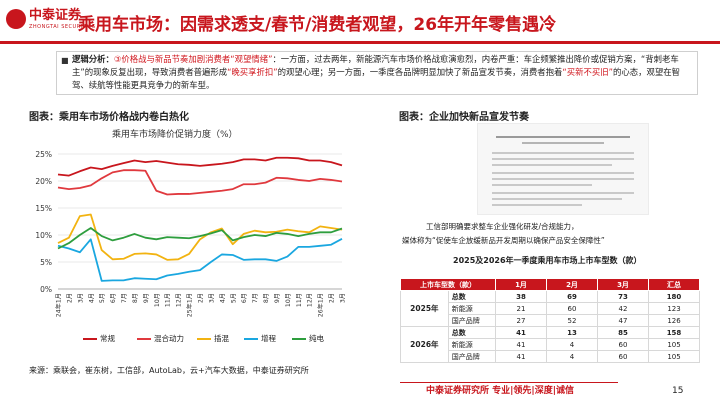 The image size is (720, 405). What do you see at coordinates (521, 320) in the screenshot?
I see `table-cell: 27` at bounding box center [521, 320].